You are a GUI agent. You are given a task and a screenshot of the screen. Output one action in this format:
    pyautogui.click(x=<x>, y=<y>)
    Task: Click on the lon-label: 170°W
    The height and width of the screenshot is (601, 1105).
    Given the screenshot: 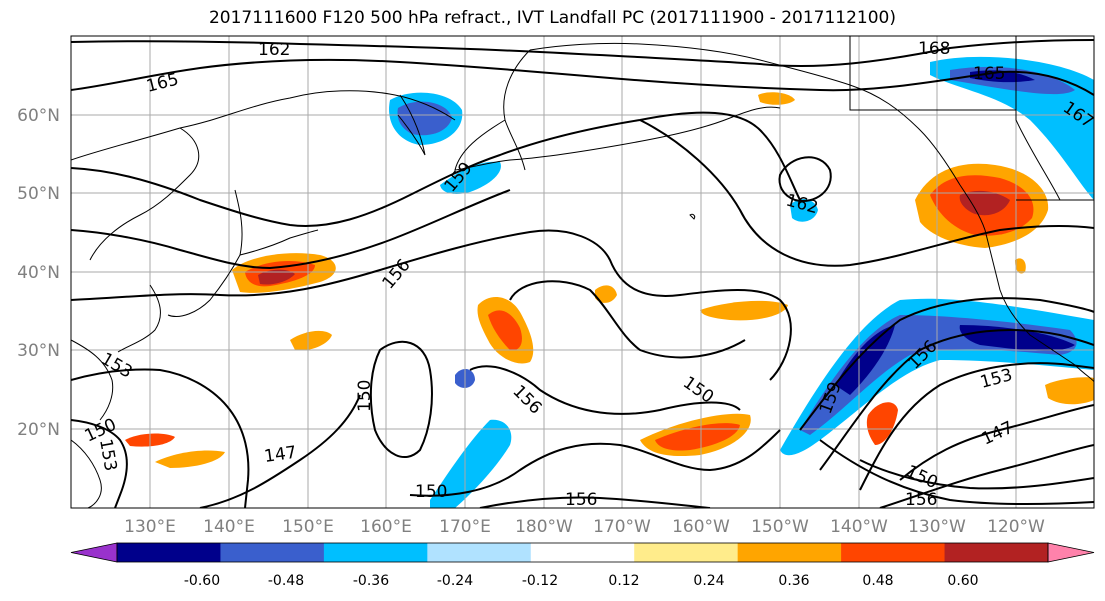 What is the action you would take?
    pyautogui.click(x=622, y=527)
    